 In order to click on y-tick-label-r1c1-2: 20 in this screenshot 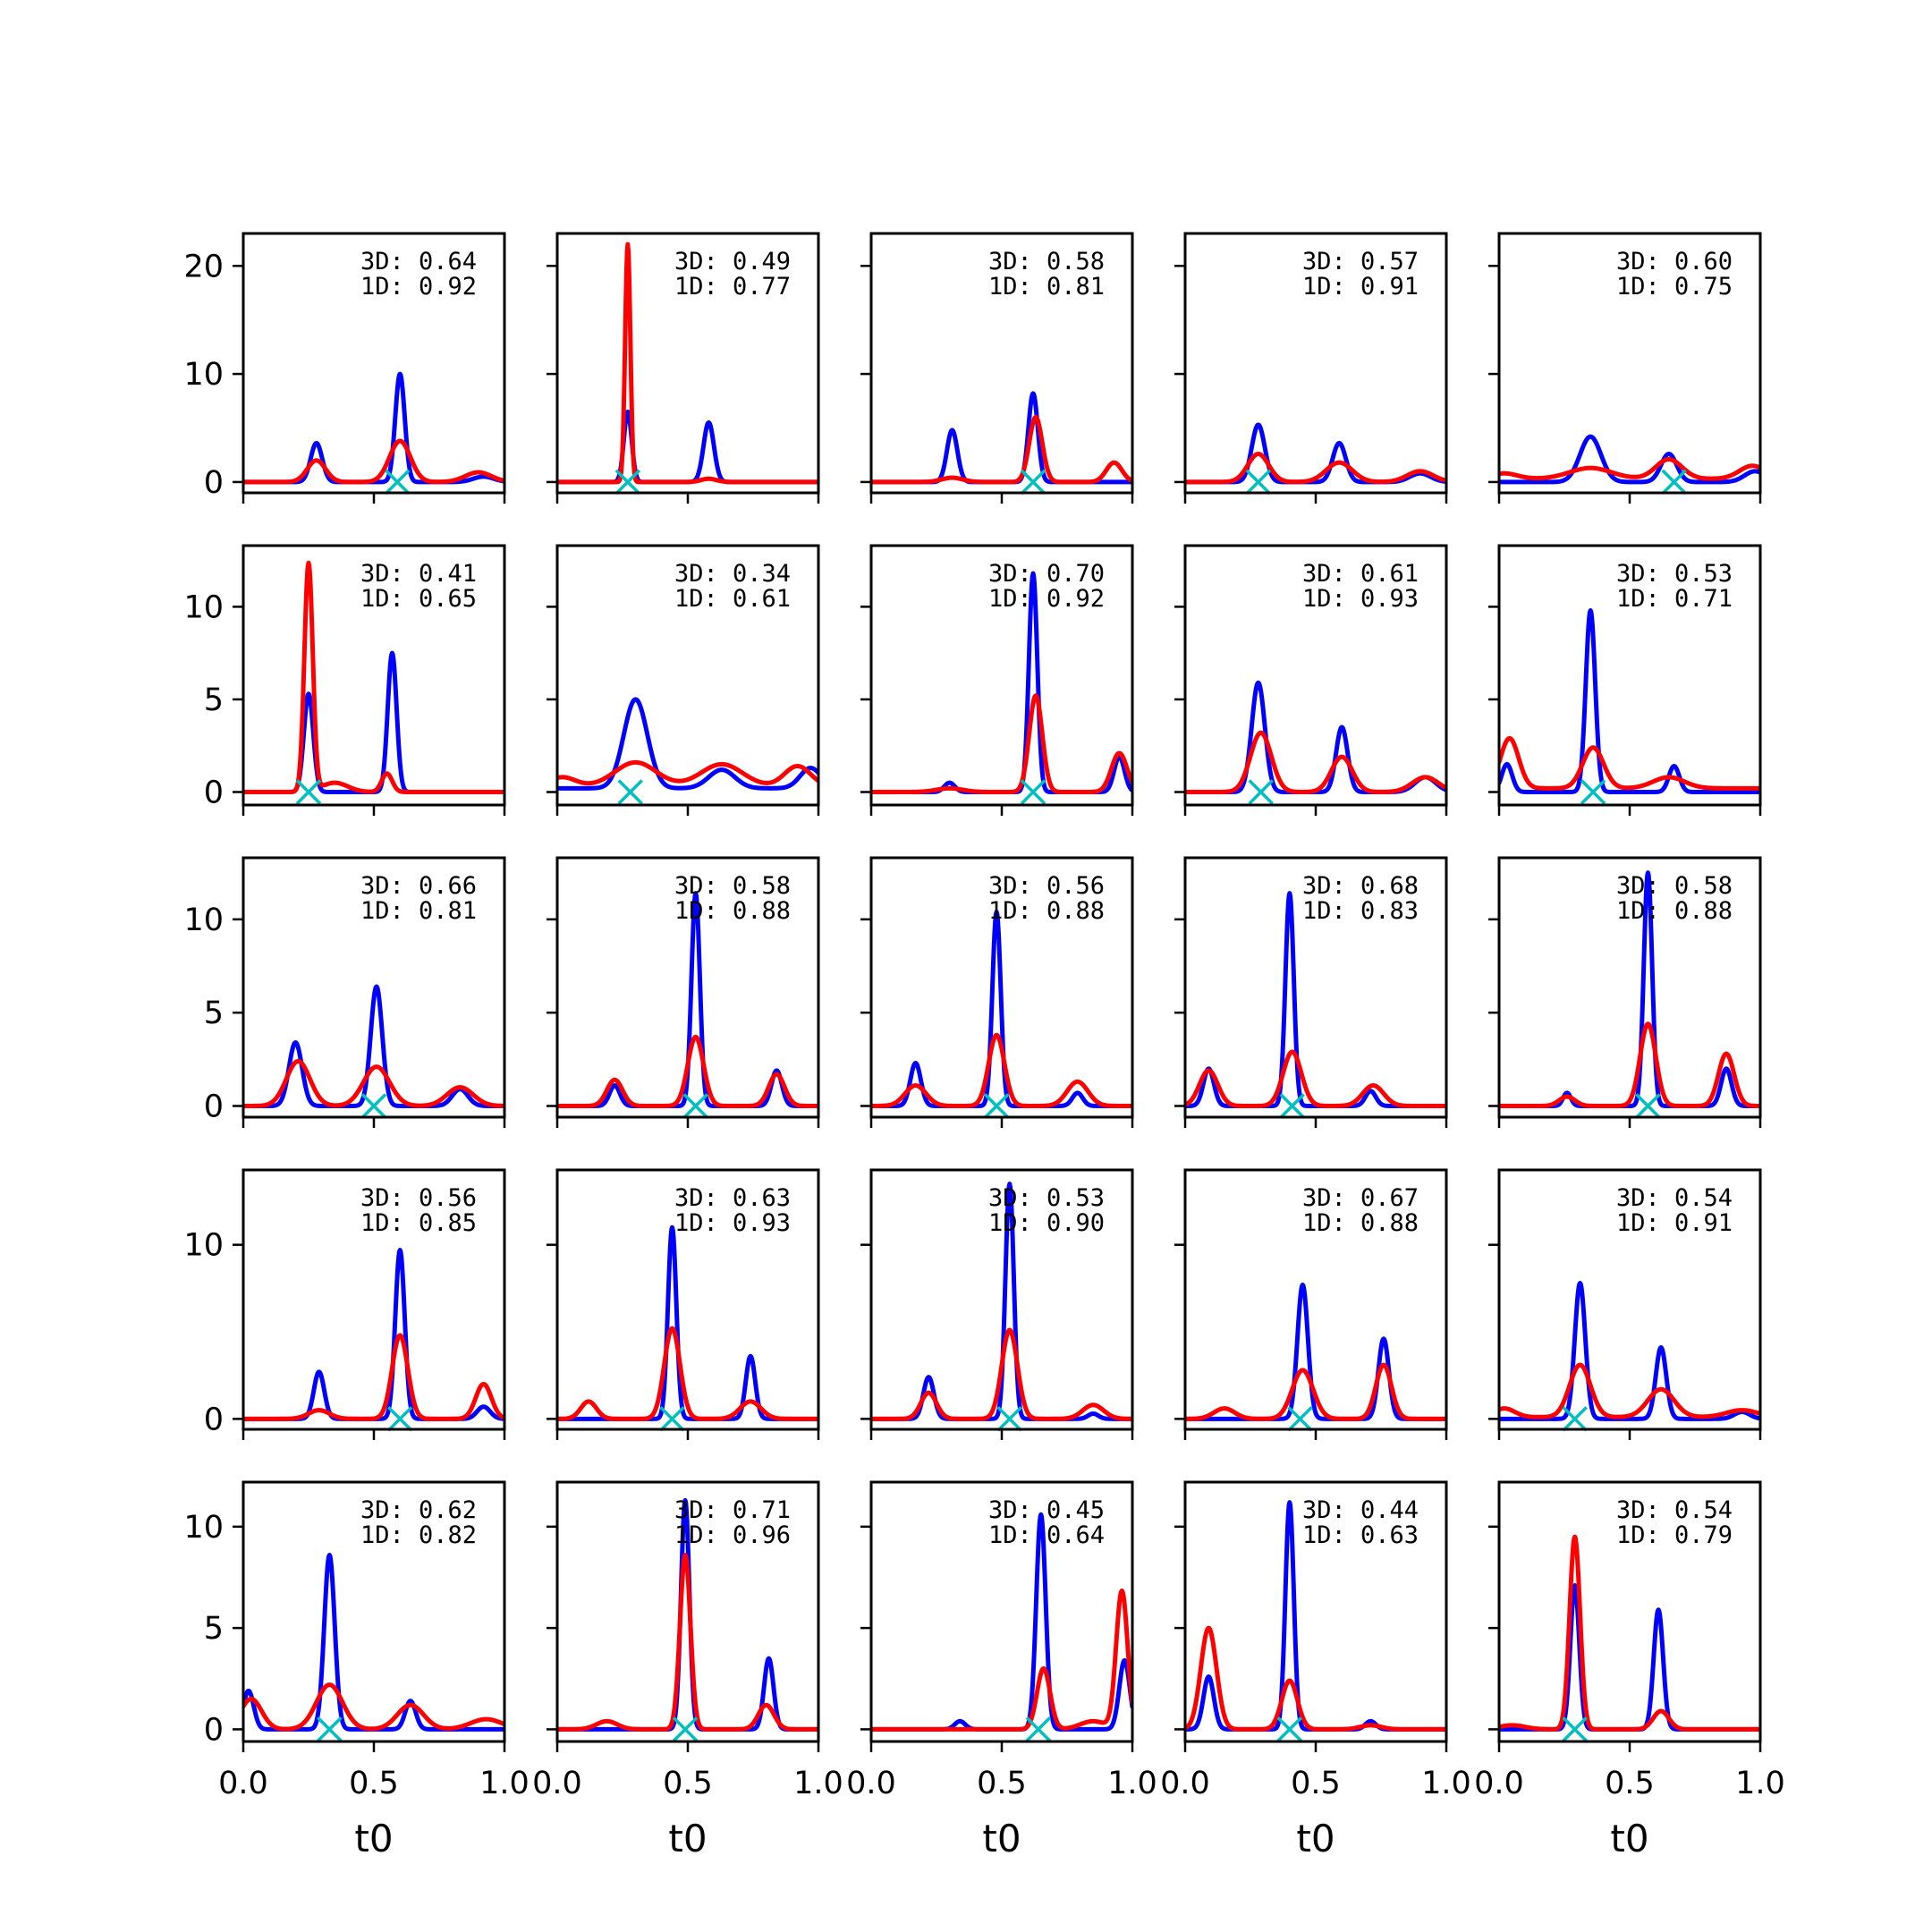, I will do `click(203, 266)`.